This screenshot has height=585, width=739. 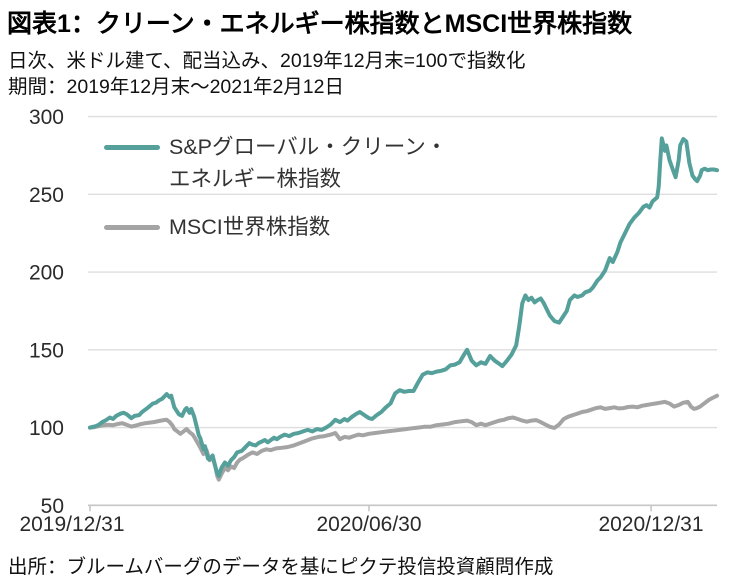 What do you see at coordinates (403, 437) in the screenshot?
I see `series-line` at bounding box center [403, 437].